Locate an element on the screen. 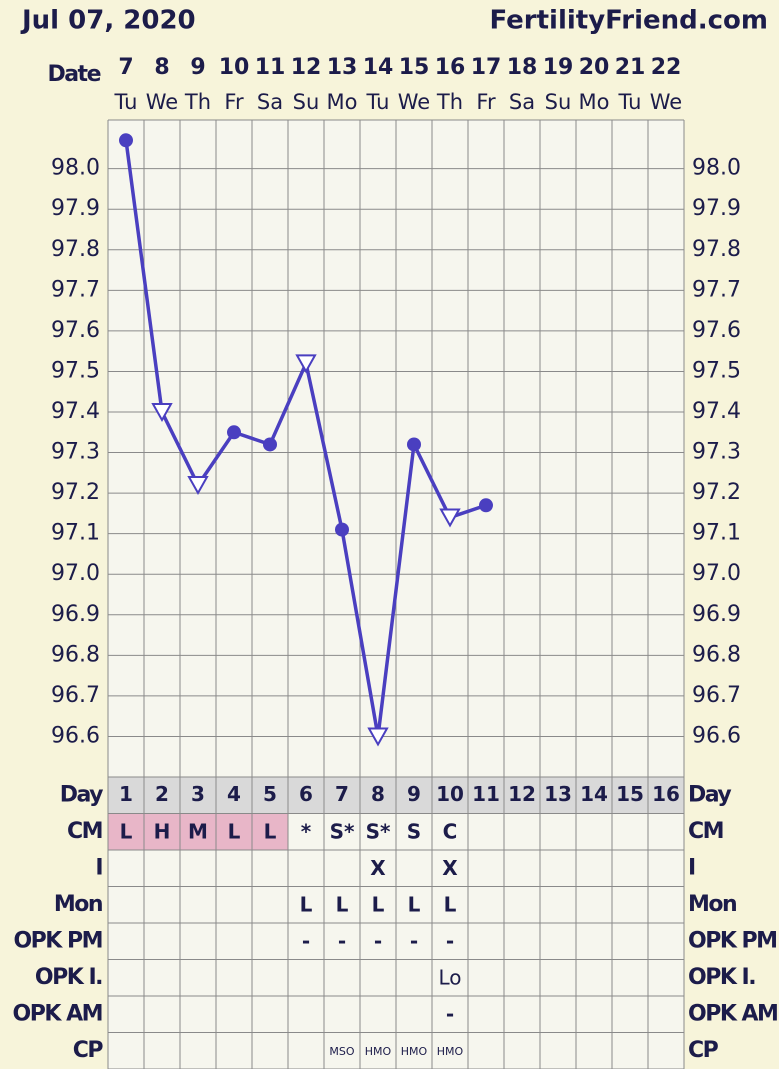 Image resolution: width=779 pixels, height=1069 pixels. y-tick-label-right: 97.1 is located at coordinates (716, 533).